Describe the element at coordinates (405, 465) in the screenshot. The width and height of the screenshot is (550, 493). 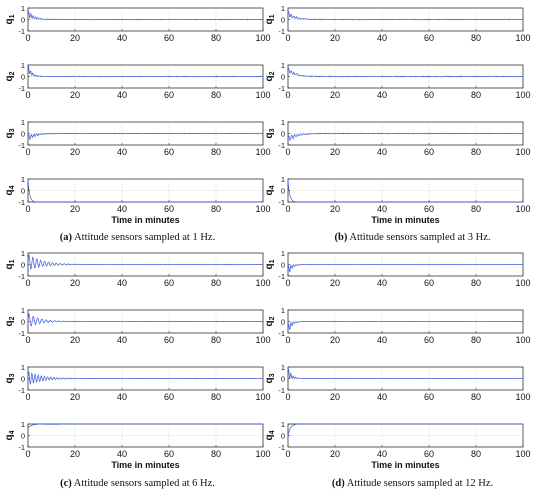
I see `x-axis-label-d: Time in minutes` at that location.